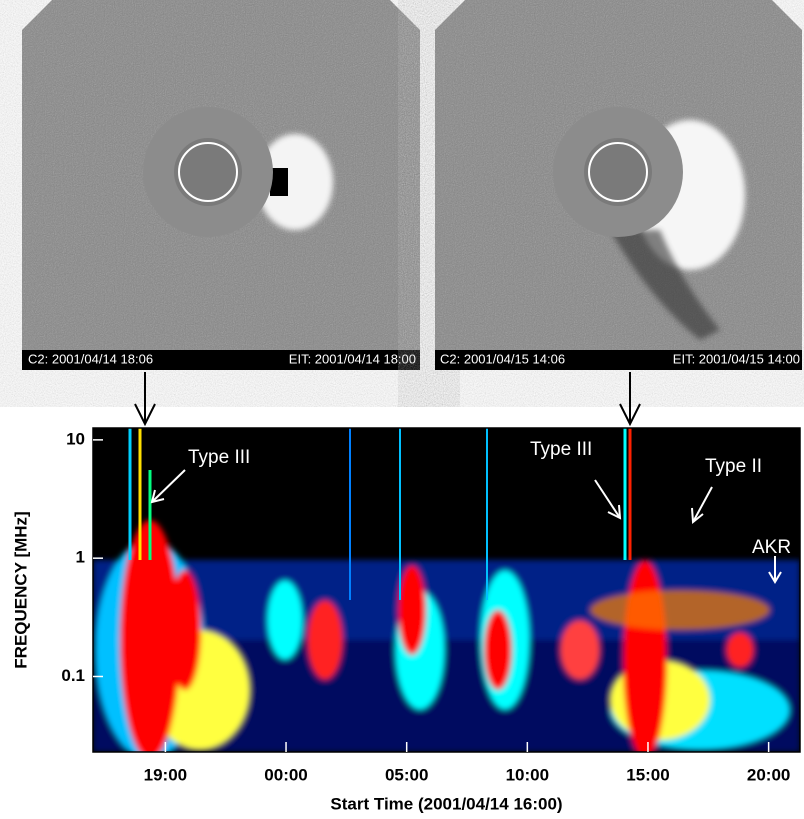 Image resolution: width=804 pixels, height=819 pixels. Describe the element at coordinates (733, 466) in the screenshot. I see `annotation: Type II` at that location.